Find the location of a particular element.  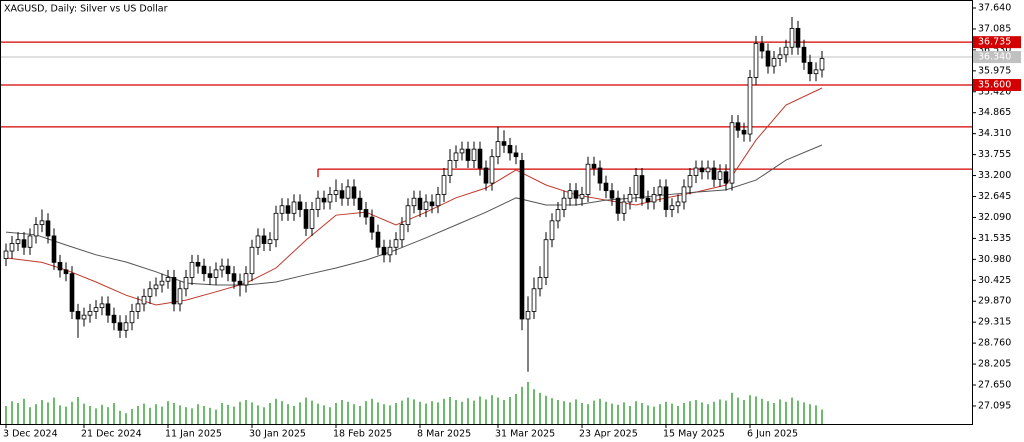

y-tick-label: 36.530 is located at coordinates (994, 49).